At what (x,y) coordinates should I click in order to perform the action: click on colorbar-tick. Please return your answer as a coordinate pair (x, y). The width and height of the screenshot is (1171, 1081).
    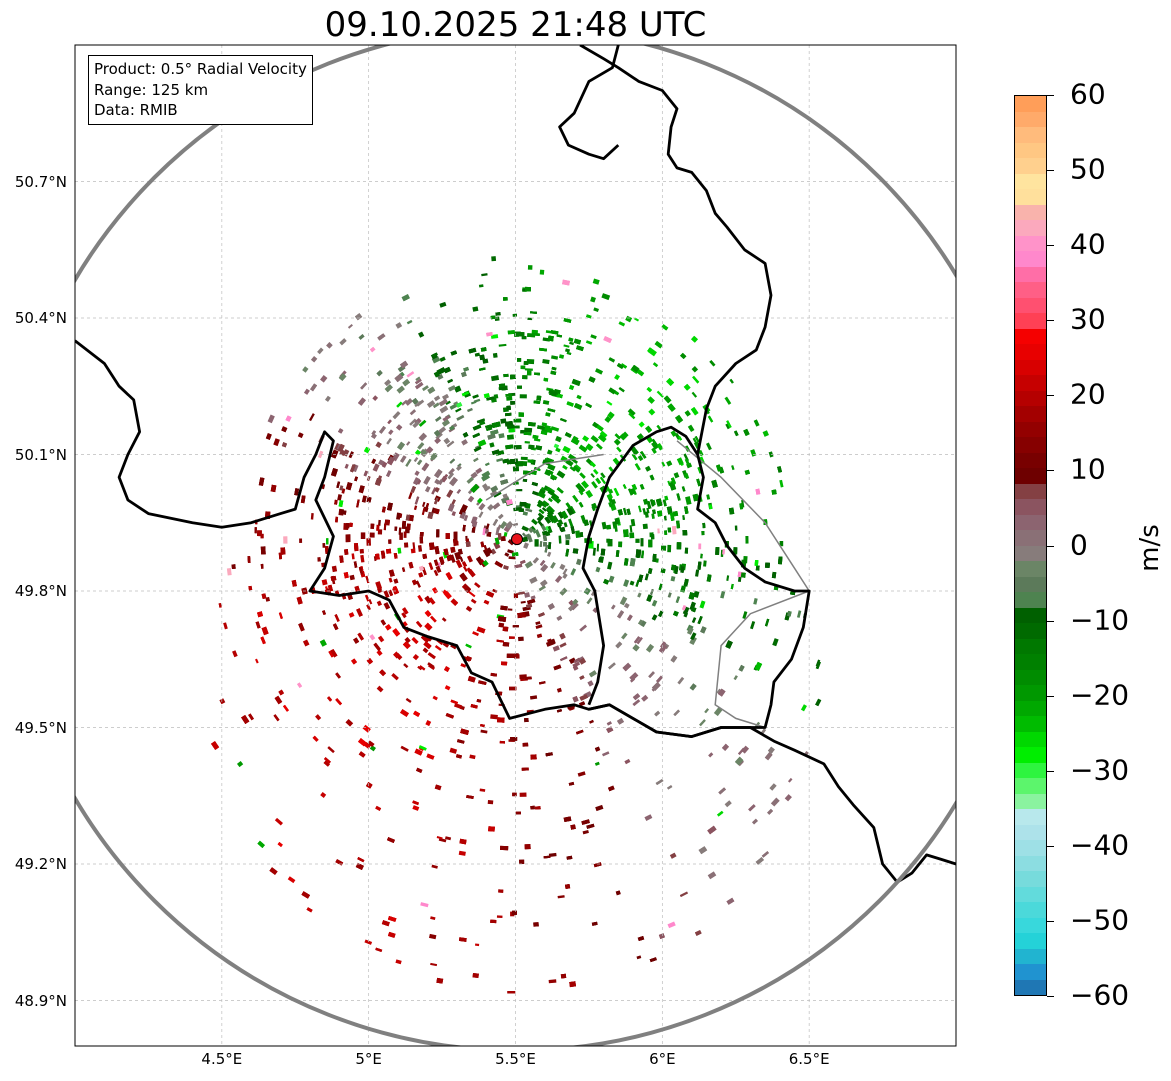
    Looking at the image, I should click on (1050, 771).